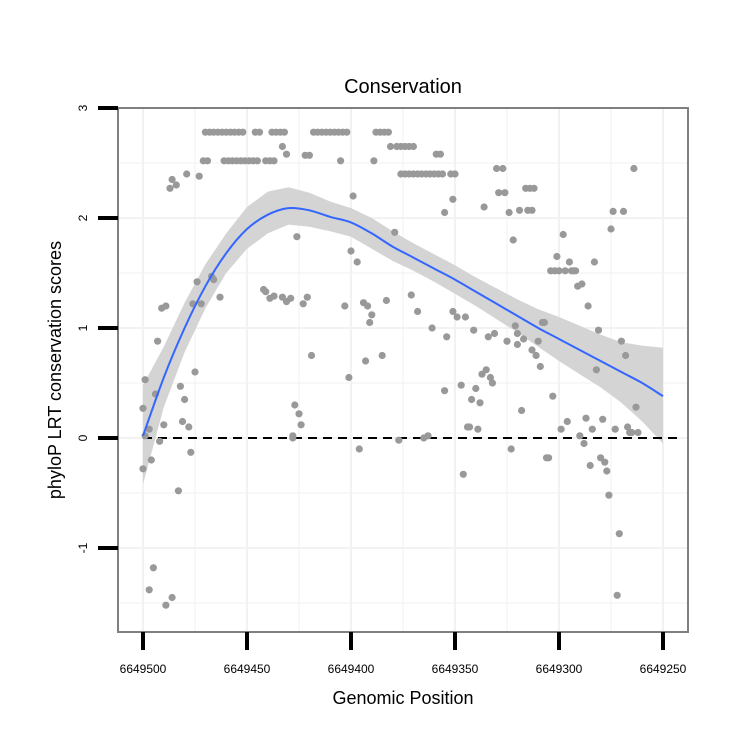 Image resolution: width=750 pixels, height=750 pixels. Describe the element at coordinates (83, 437) in the screenshot. I see `y-tick-label: 0` at that location.